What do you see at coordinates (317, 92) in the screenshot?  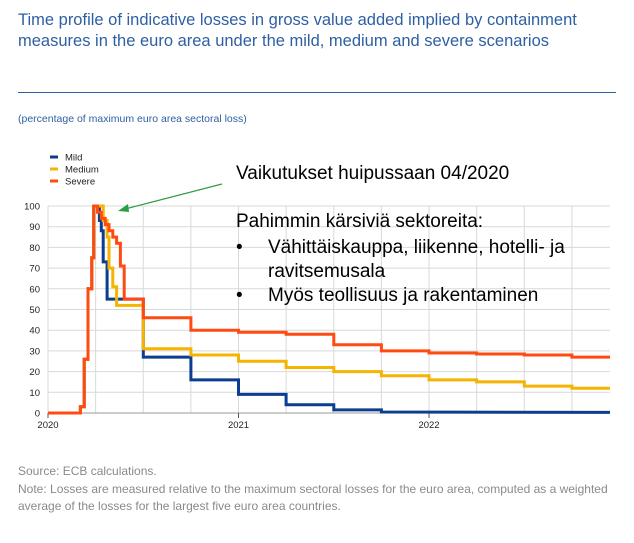 I see `title-divider` at bounding box center [317, 92].